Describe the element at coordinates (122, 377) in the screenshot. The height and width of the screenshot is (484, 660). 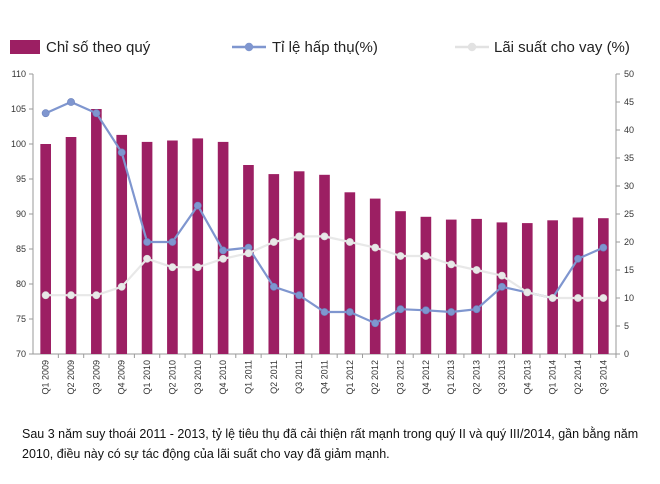
I see `x-tick-label: Q4 2009` at that location.